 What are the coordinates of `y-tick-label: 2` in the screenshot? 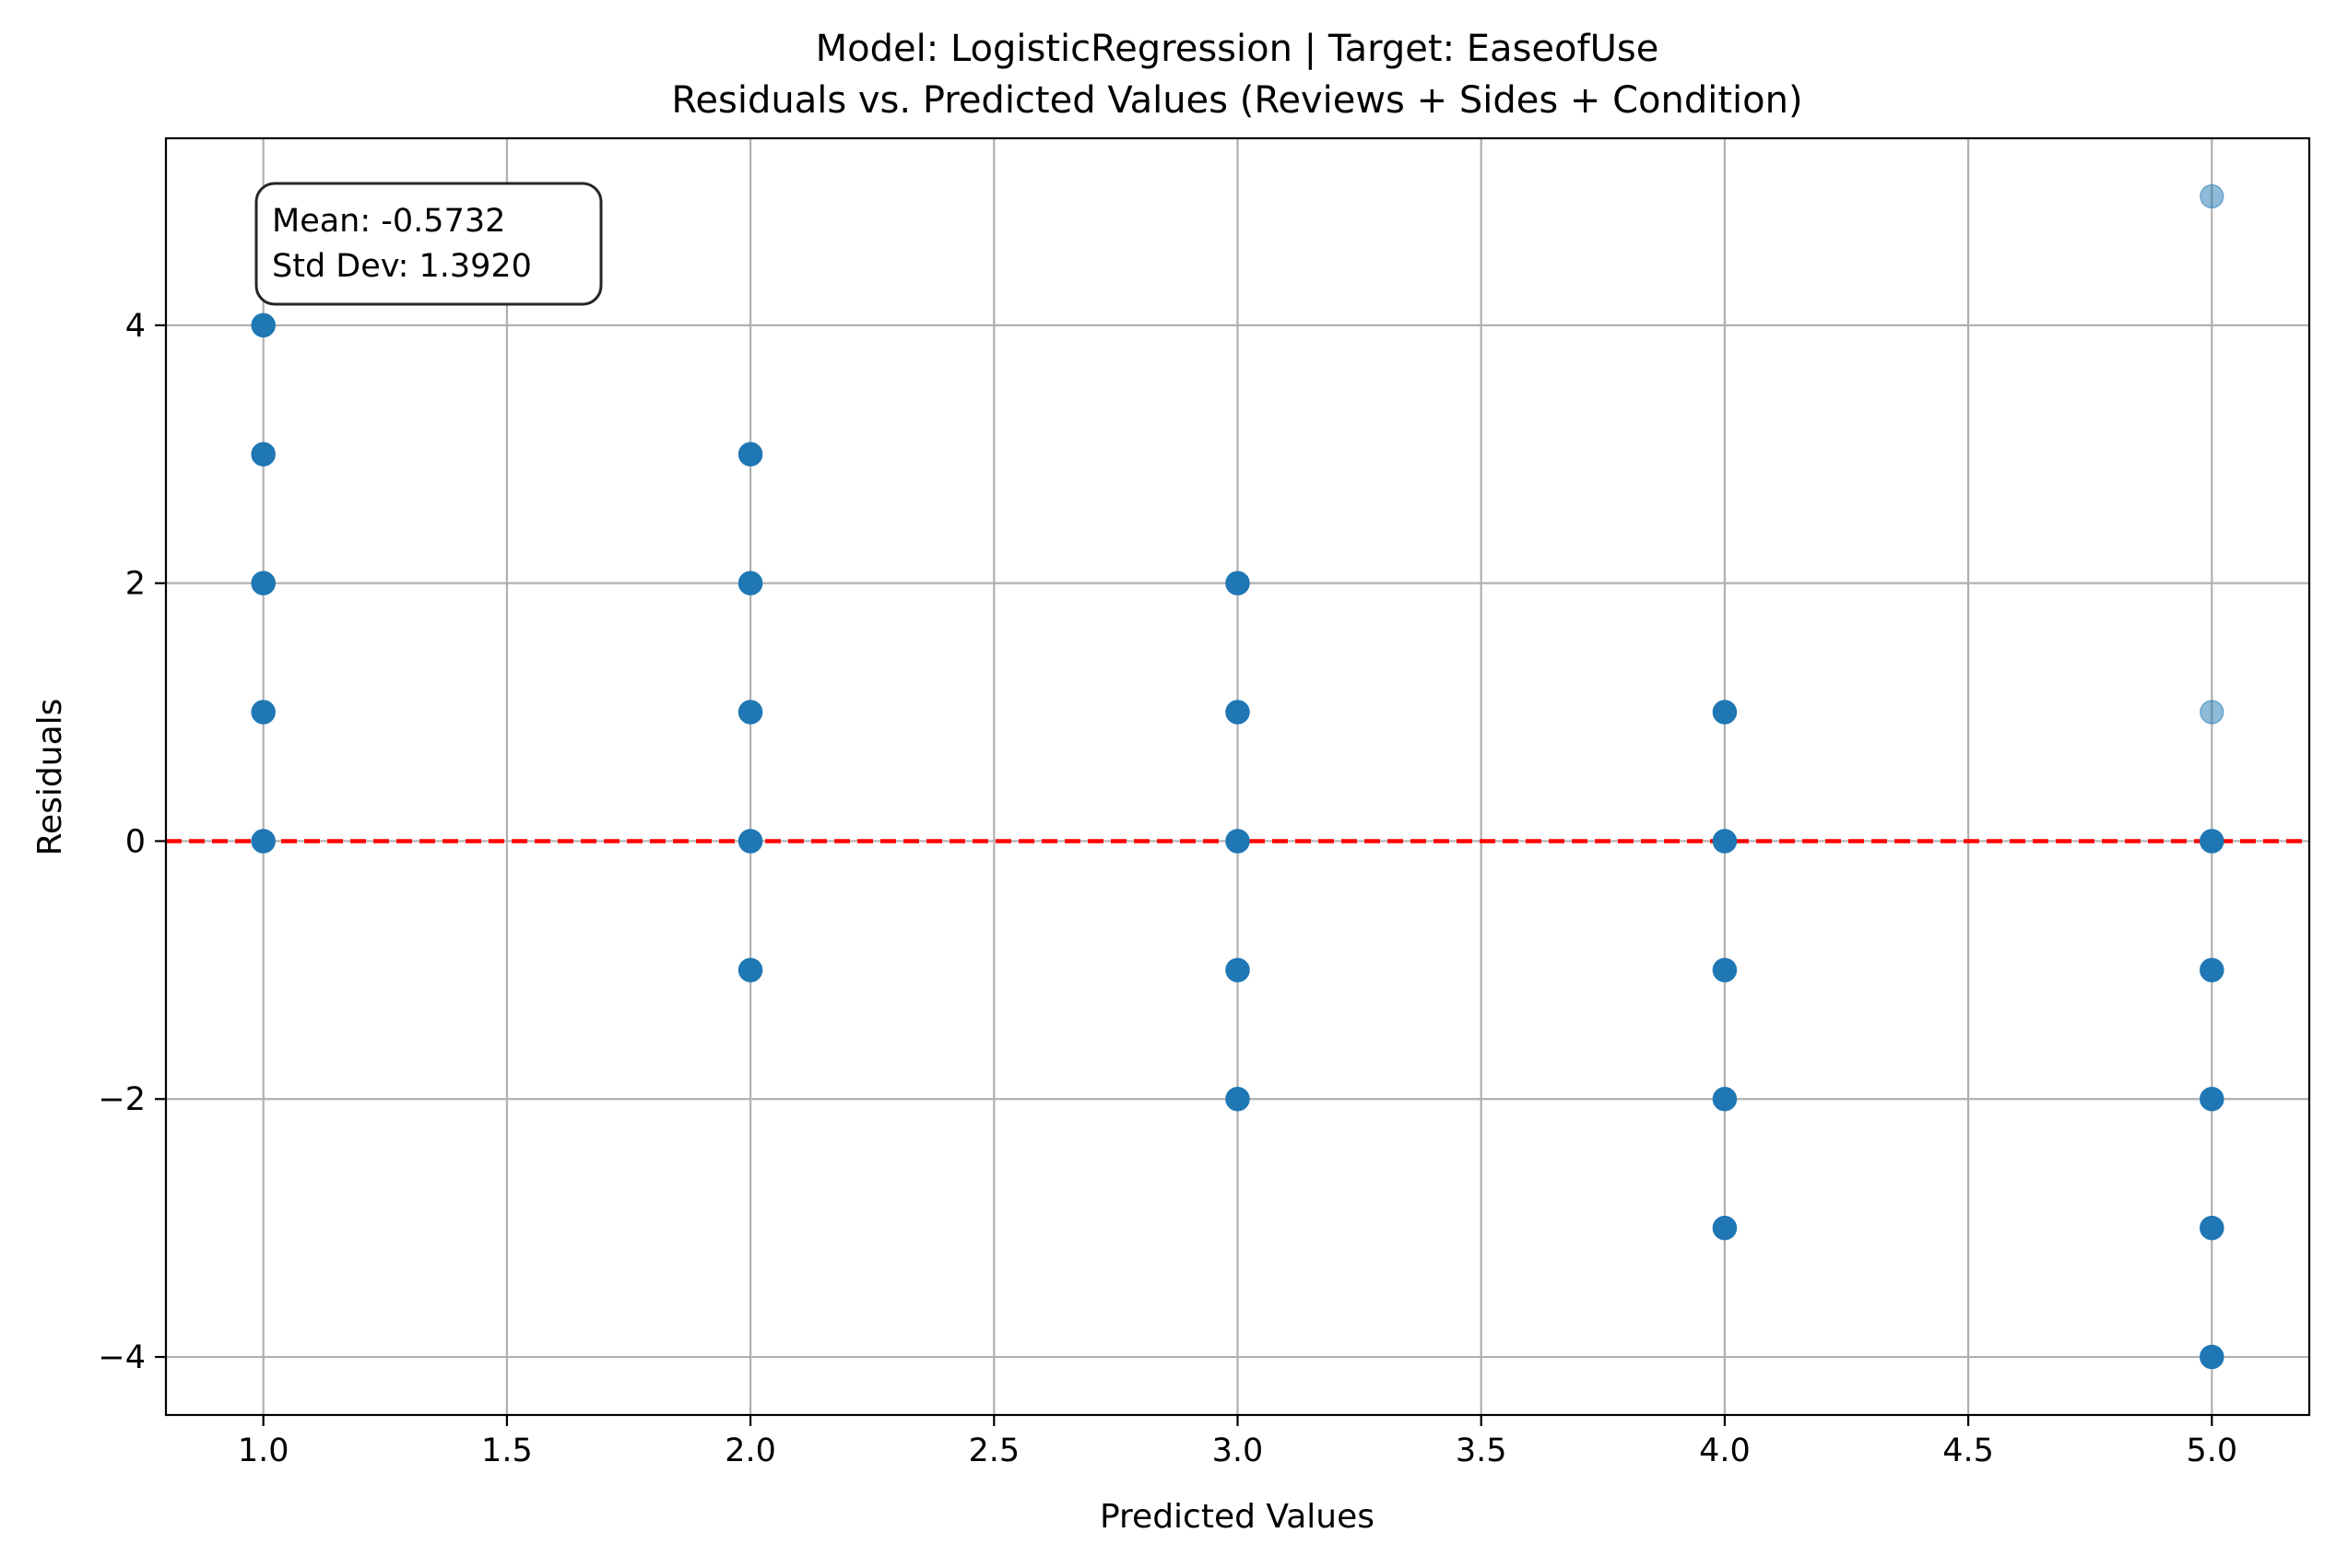 It's located at (135, 584).